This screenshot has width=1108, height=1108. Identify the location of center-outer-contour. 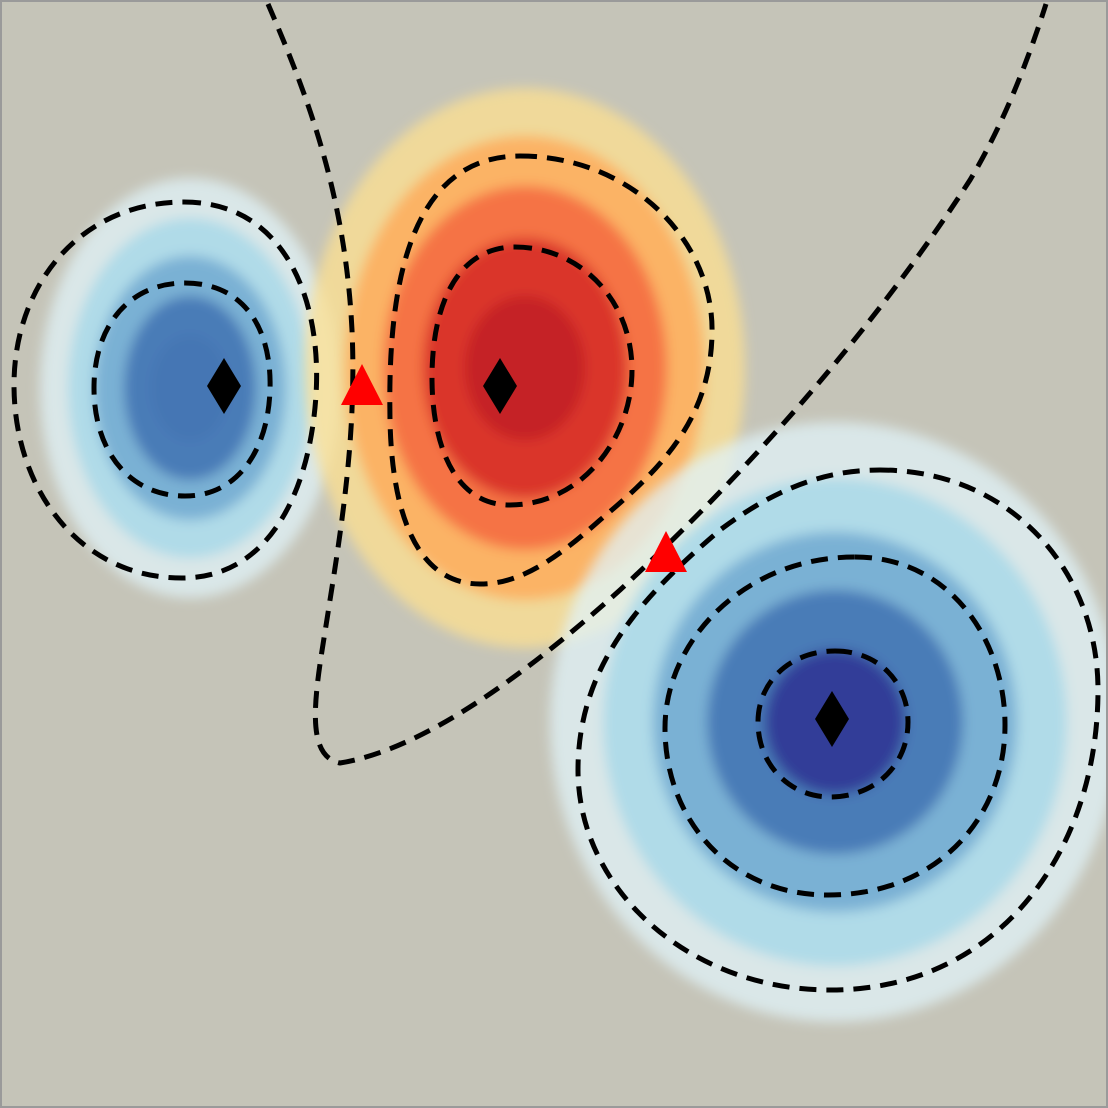
(551, 370).